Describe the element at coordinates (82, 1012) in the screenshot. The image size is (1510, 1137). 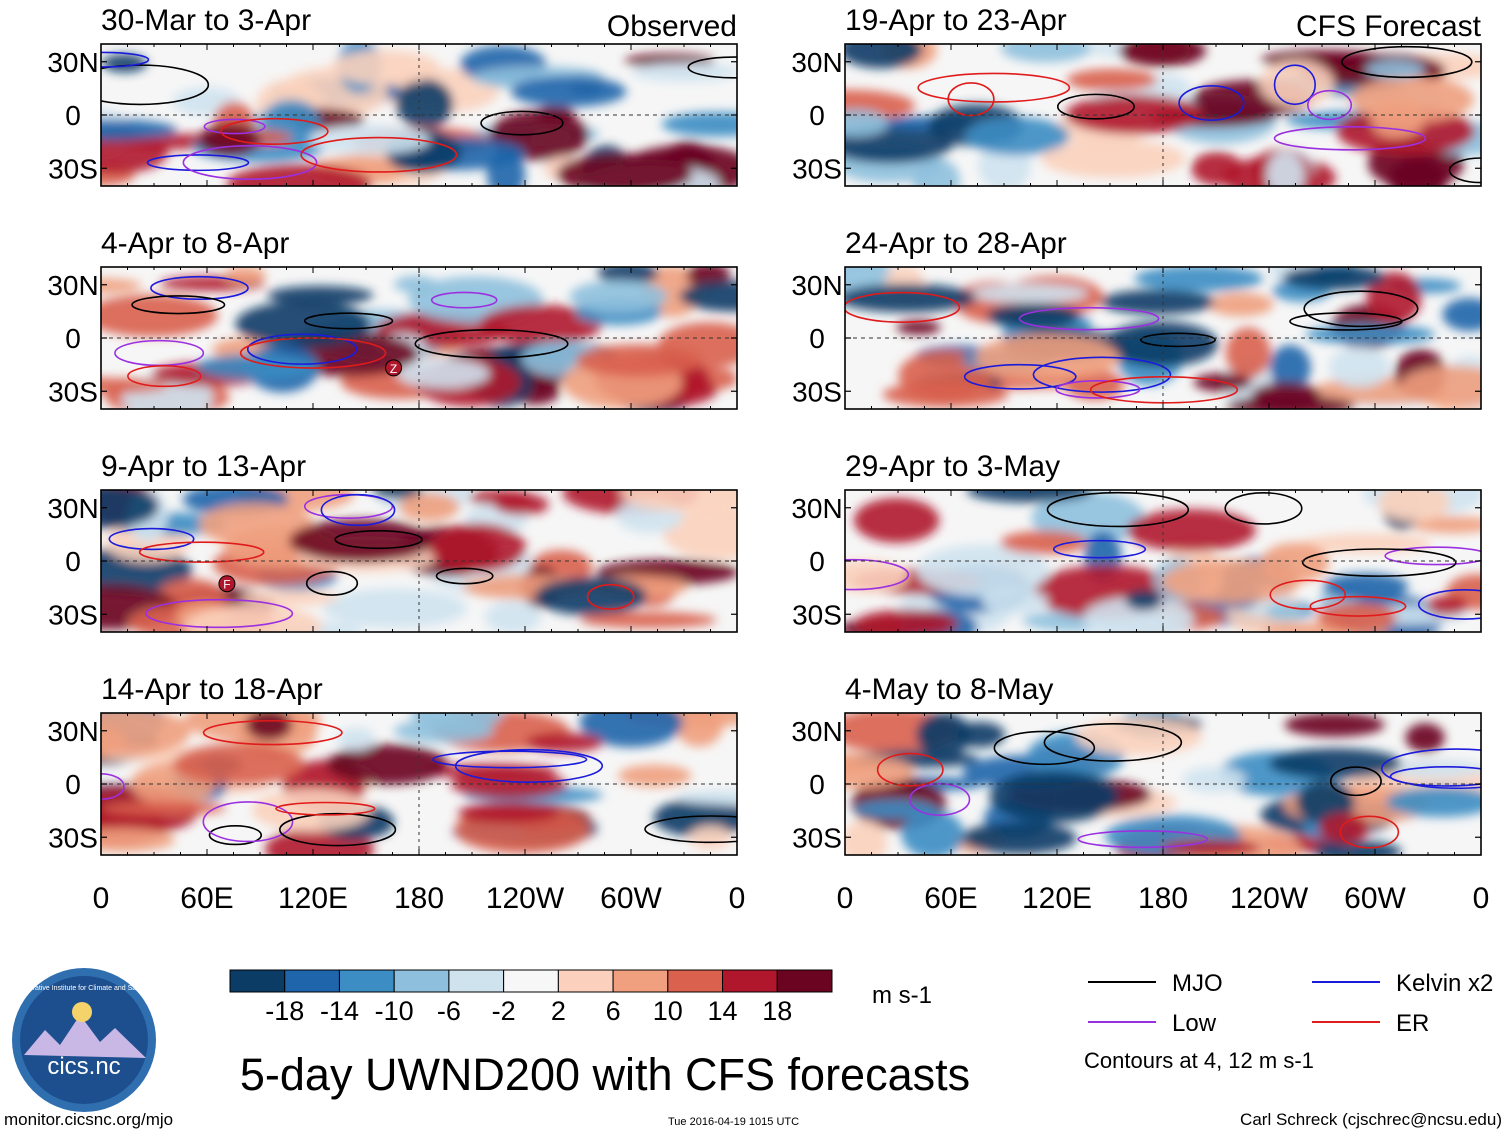
I see `sun-icon` at that location.